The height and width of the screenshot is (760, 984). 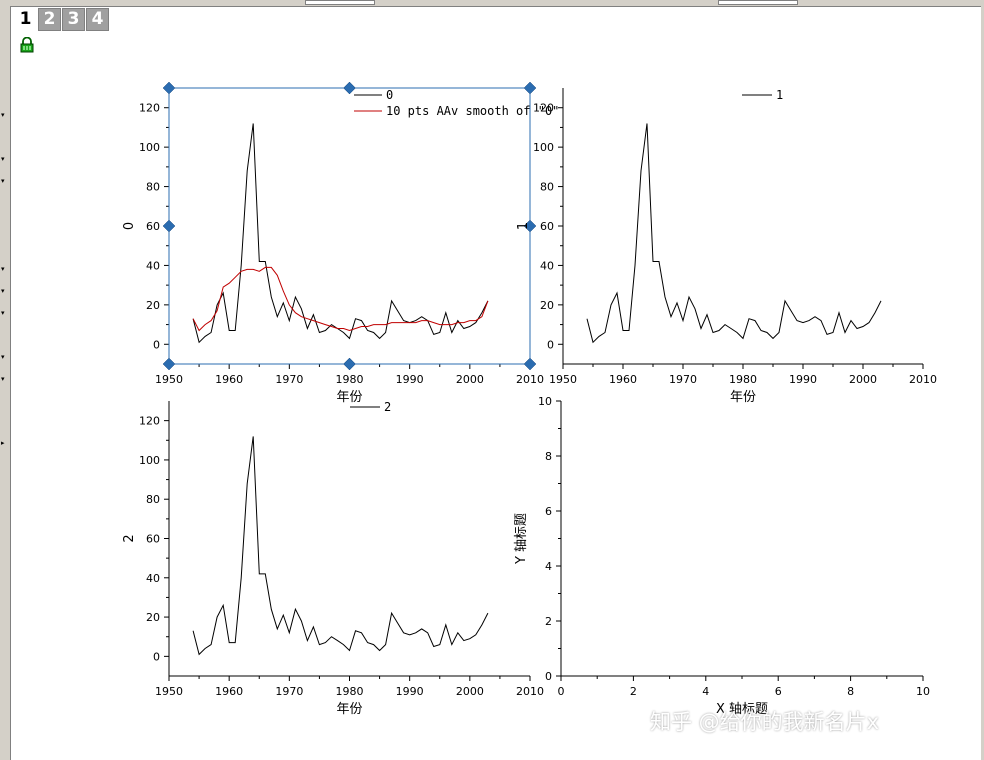 What do you see at coordinates (545, 401) in the screenshot?
I see `y-tick-label: 10` at bounding box center [545, 401].